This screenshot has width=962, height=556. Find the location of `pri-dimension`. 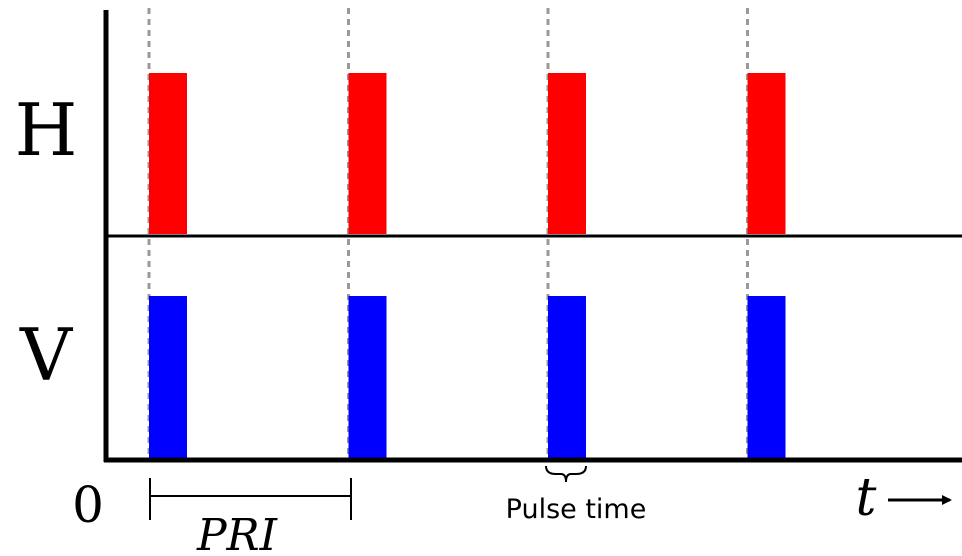

pri-dimension is located at coordinates (250, 499).